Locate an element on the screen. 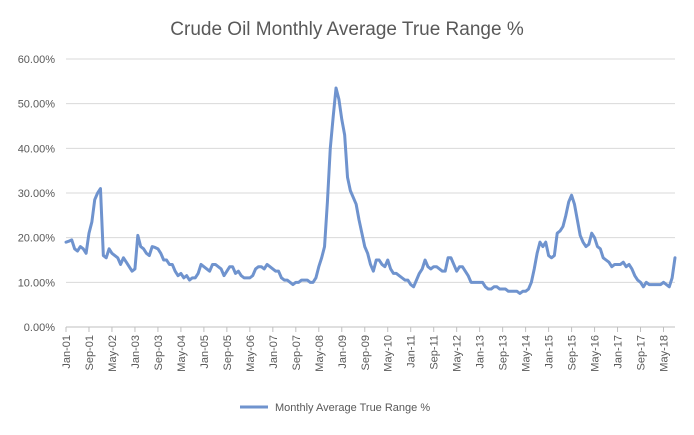 This screenshot has width=694, height=435. x-tick-label: Jan-13 is located at coordinates (481, 352).